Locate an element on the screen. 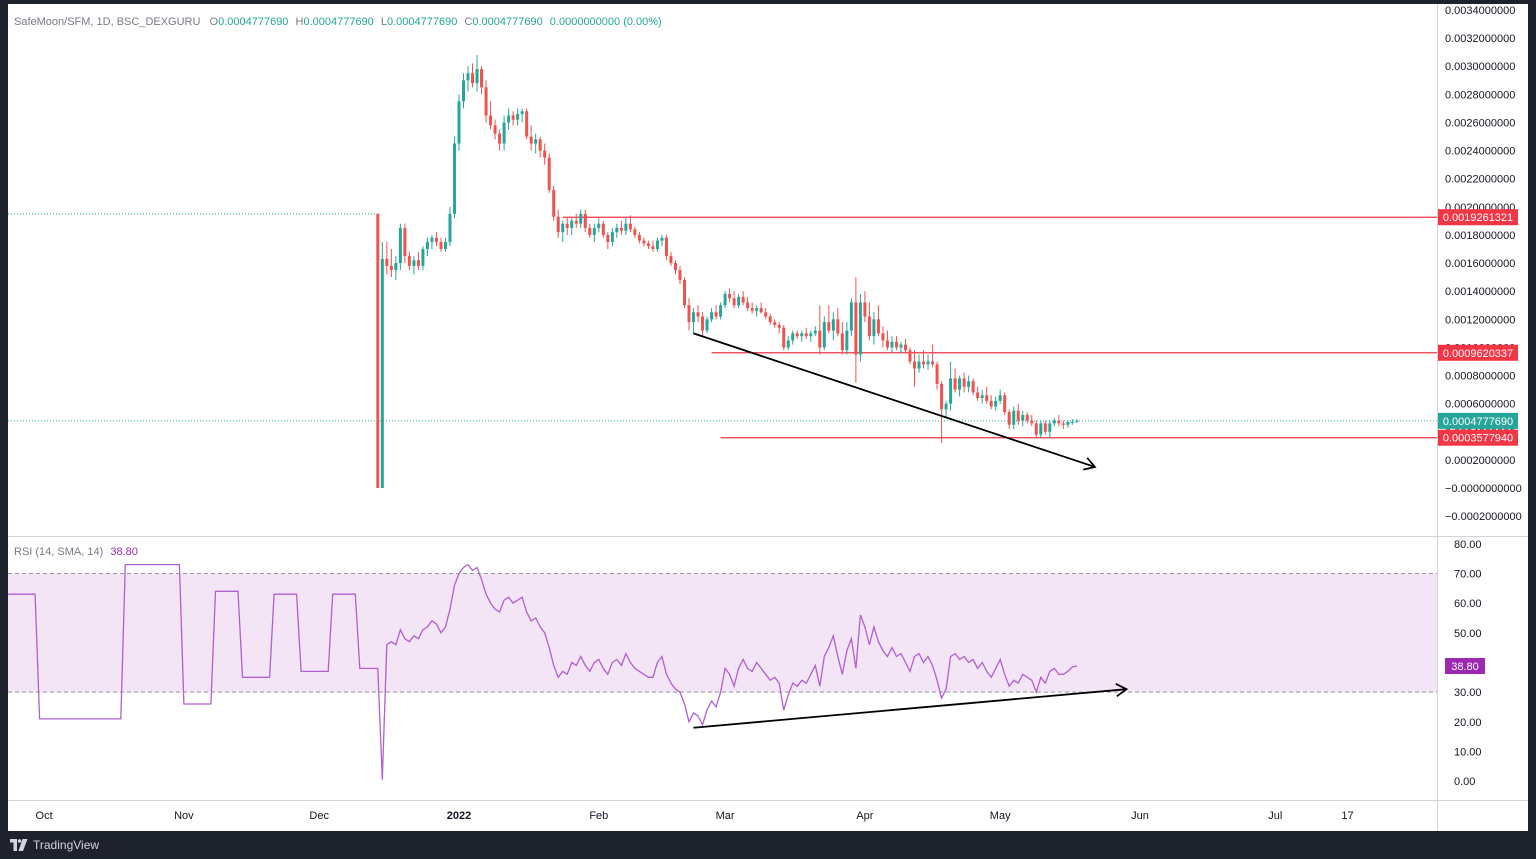  time-tick-label: Feb is located at coordinates (598, 816).